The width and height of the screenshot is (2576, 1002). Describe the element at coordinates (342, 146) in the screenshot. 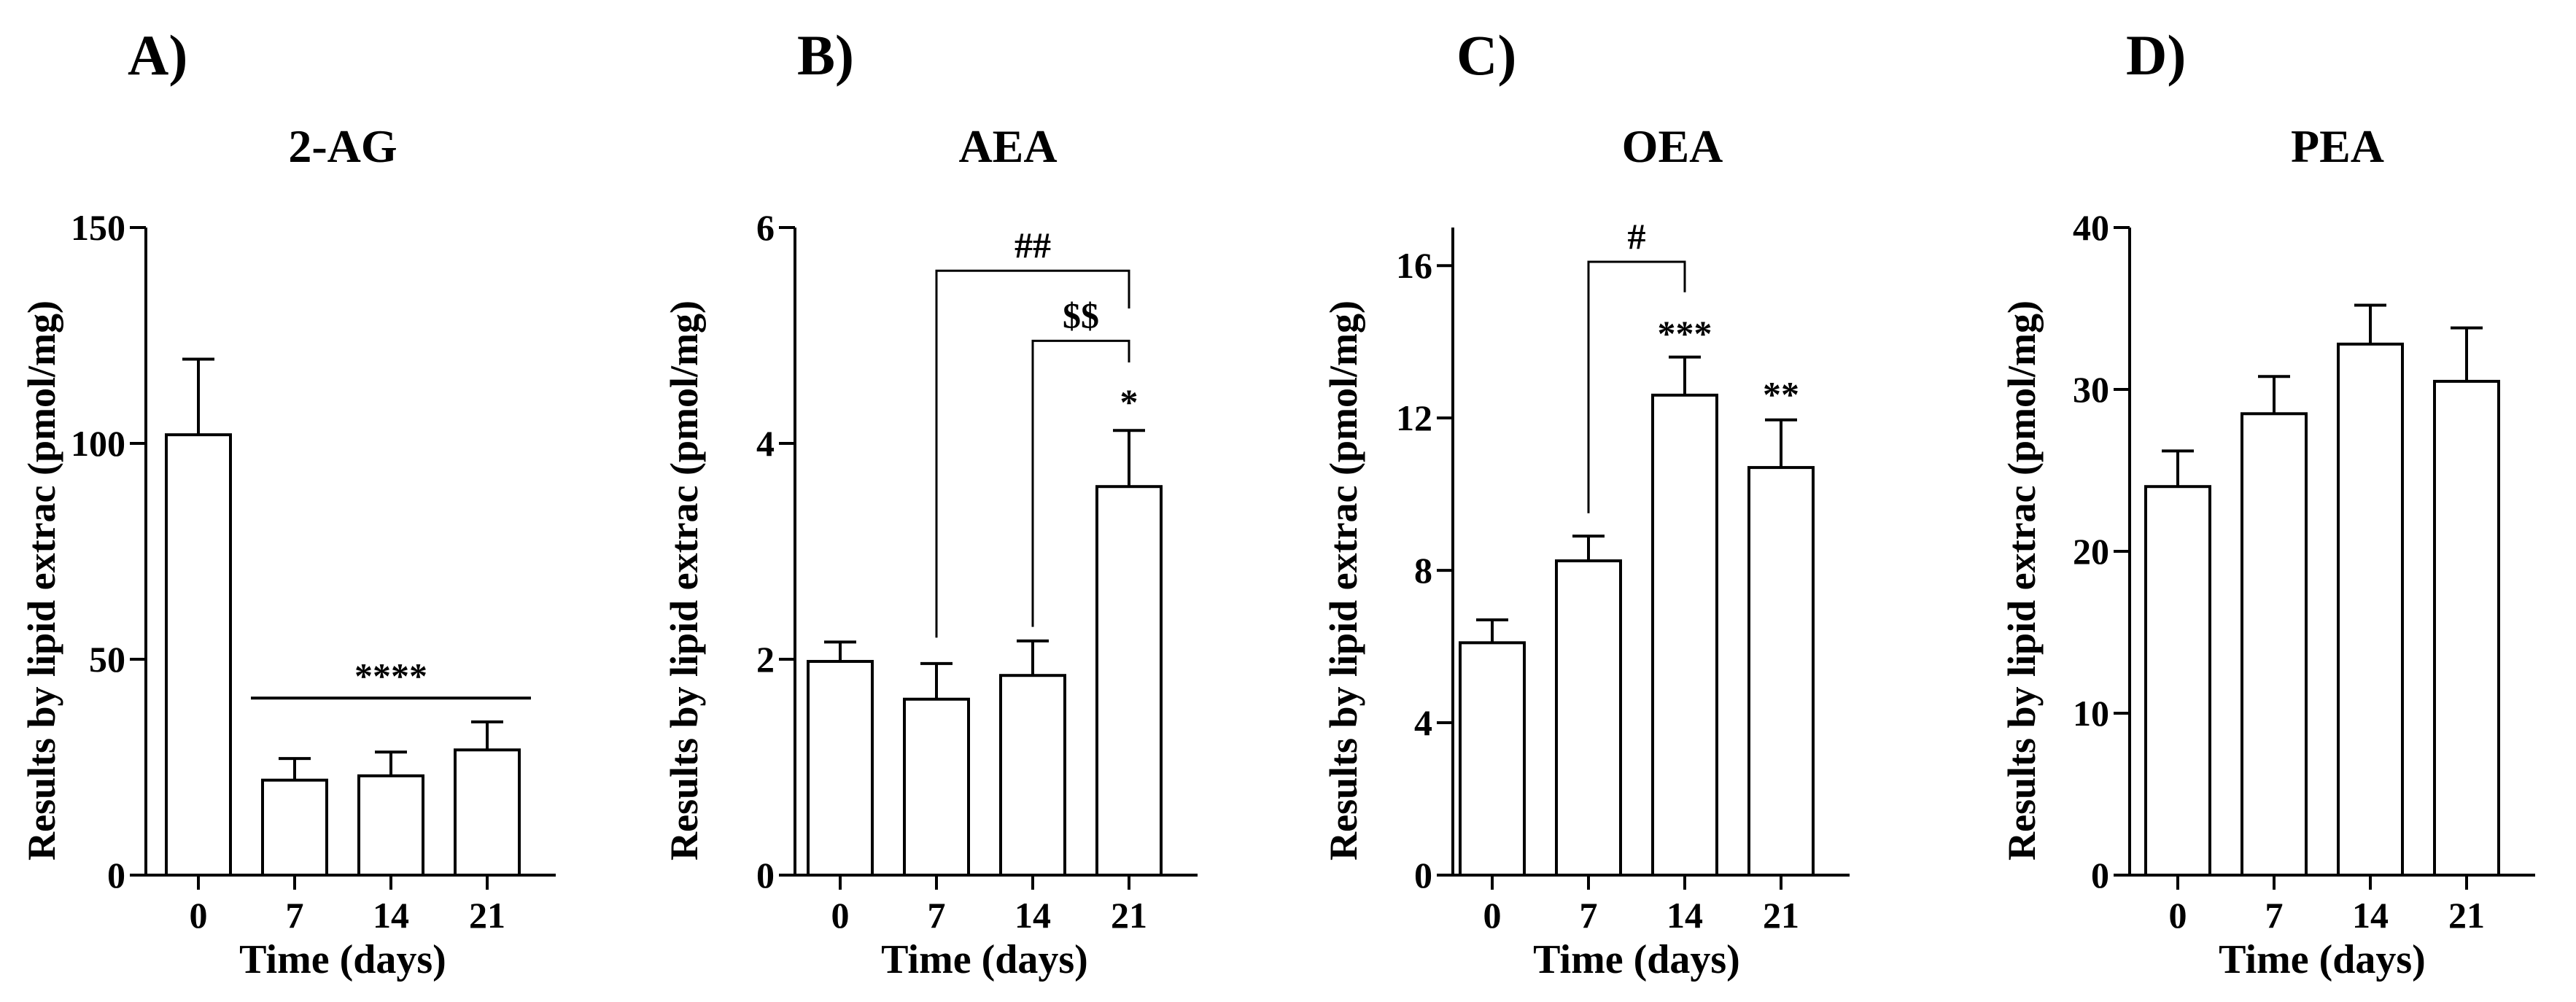

I see `panel-title: 2-AG` at that location.